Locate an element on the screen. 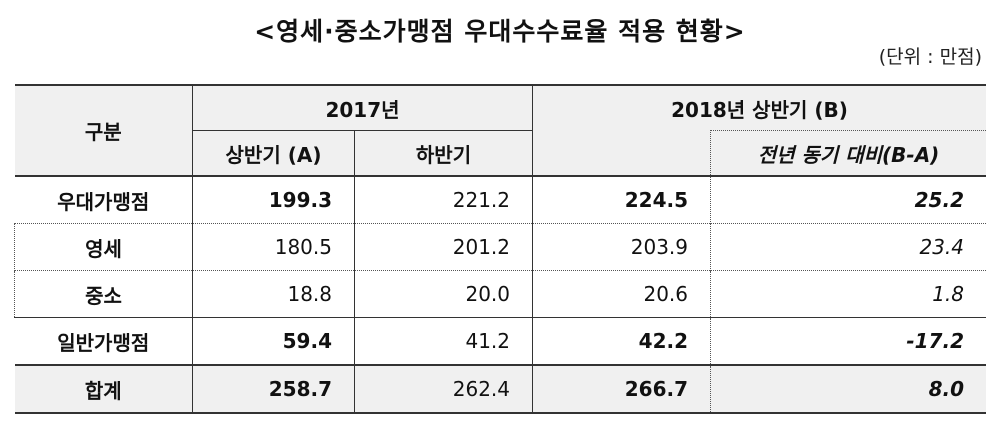 The height and width of the screenshot is (430, 1000). cell-yoy: 23.4 is located at coordinates (848, 247).